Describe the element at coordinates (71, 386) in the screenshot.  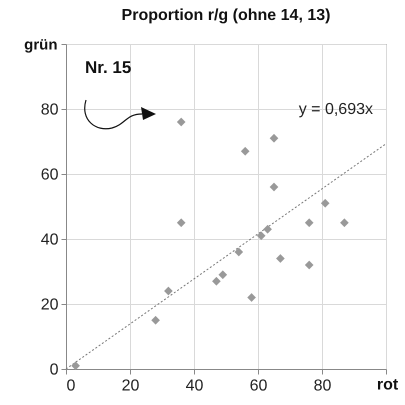
I see `x-tick-label: 0` at that location.